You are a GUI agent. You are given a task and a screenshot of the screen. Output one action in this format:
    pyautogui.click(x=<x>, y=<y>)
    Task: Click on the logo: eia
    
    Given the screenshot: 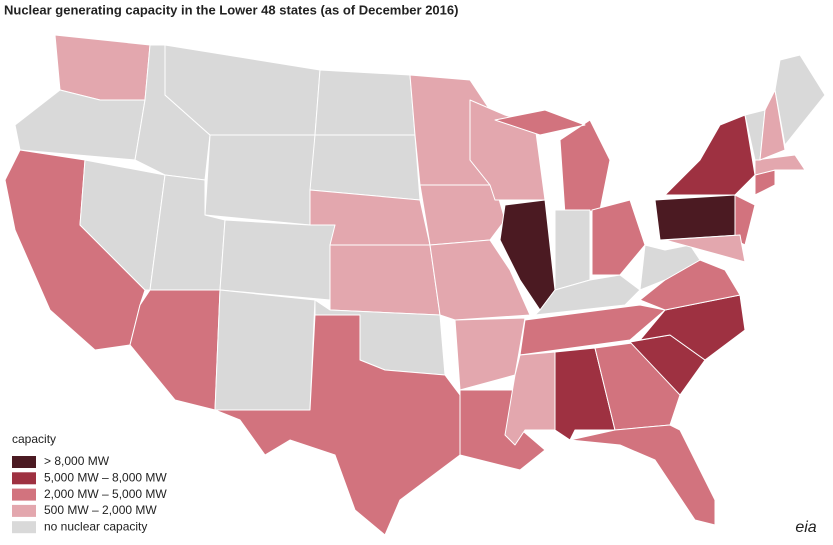 What is the action you would take?
    pyautogui.click(x=805, y=527)
    